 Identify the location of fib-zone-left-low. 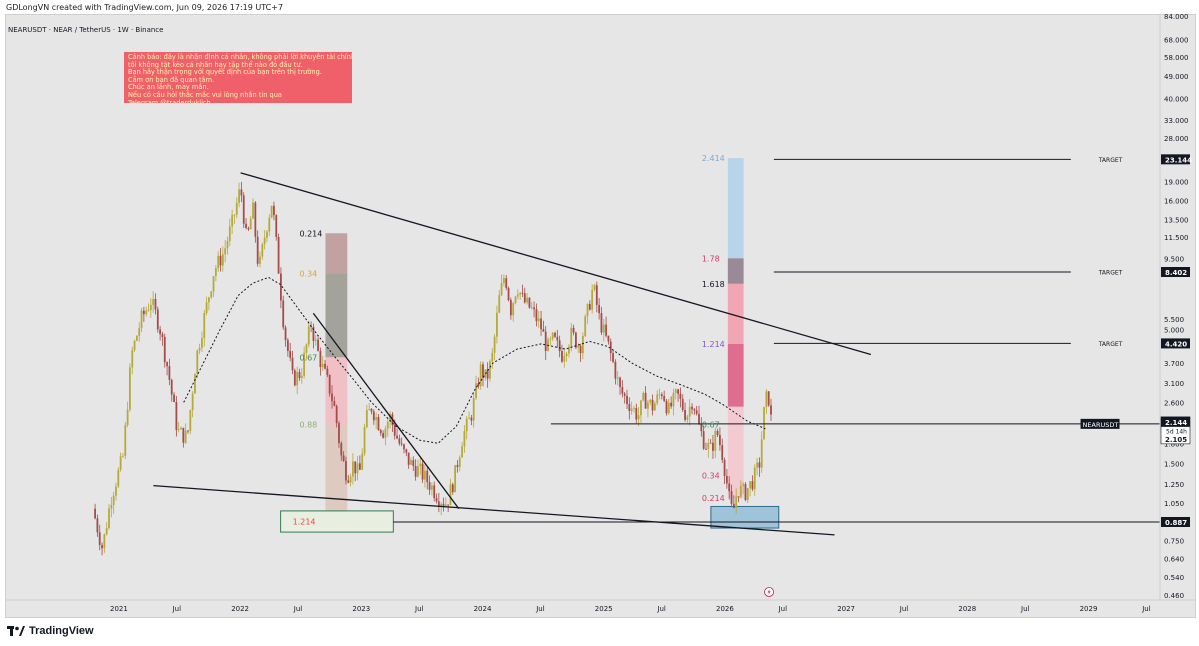
(336, 473).